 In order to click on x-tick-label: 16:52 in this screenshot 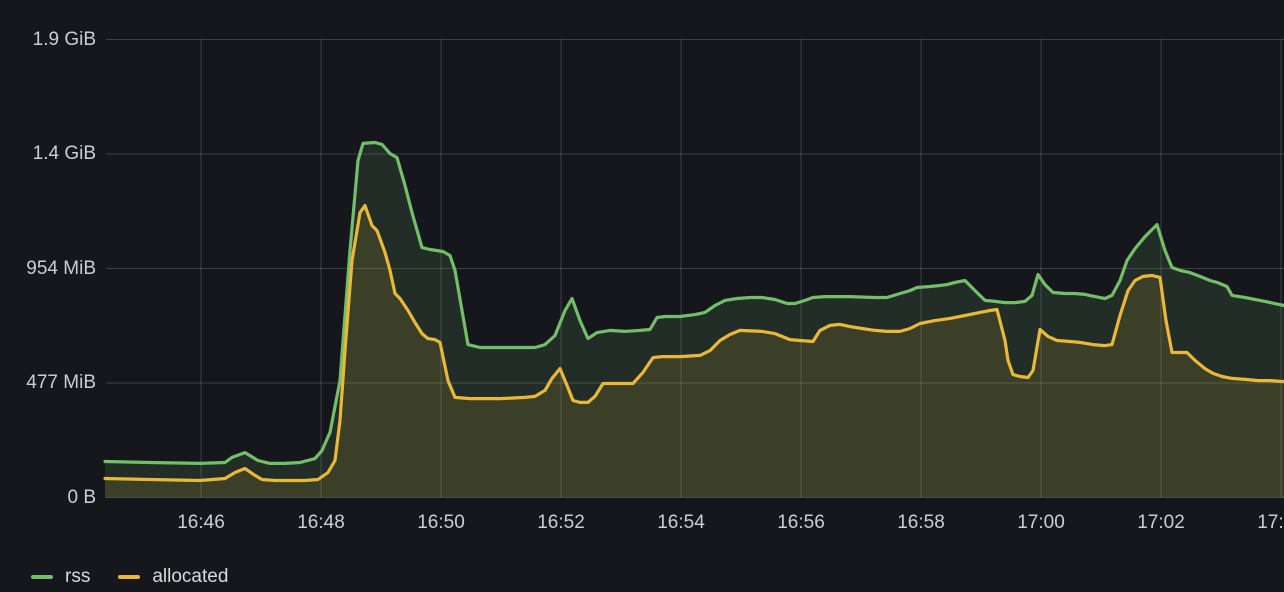, I will do `click(561, 522)`.